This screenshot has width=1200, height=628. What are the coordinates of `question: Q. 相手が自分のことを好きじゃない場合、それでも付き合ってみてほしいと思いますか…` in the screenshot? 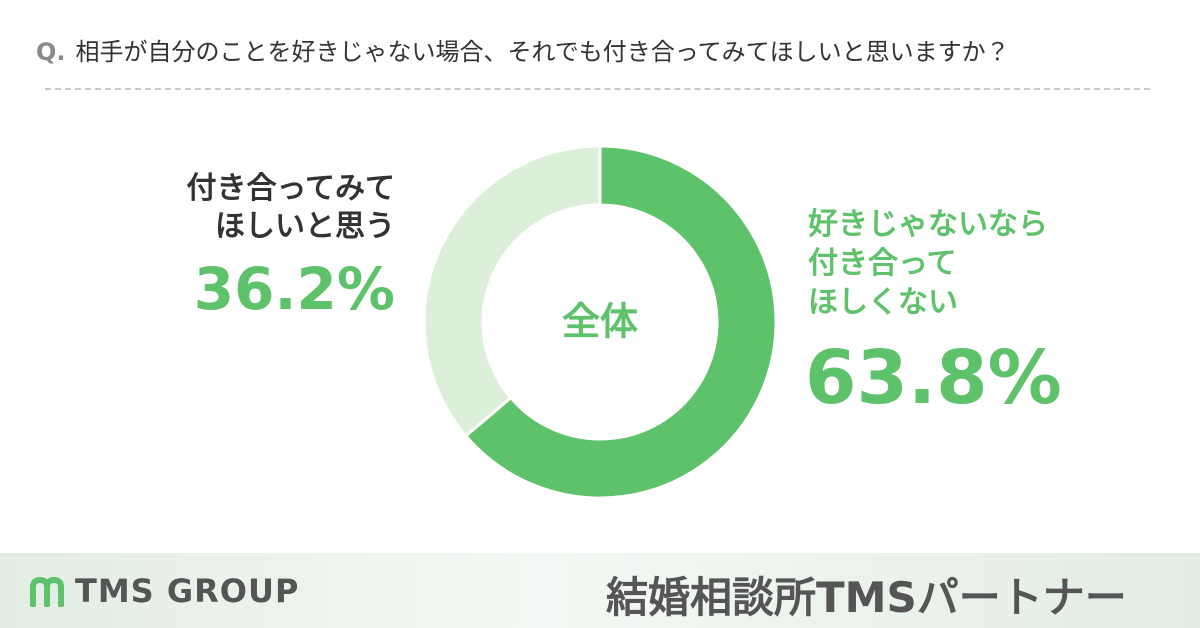 It's located at (523, 49).